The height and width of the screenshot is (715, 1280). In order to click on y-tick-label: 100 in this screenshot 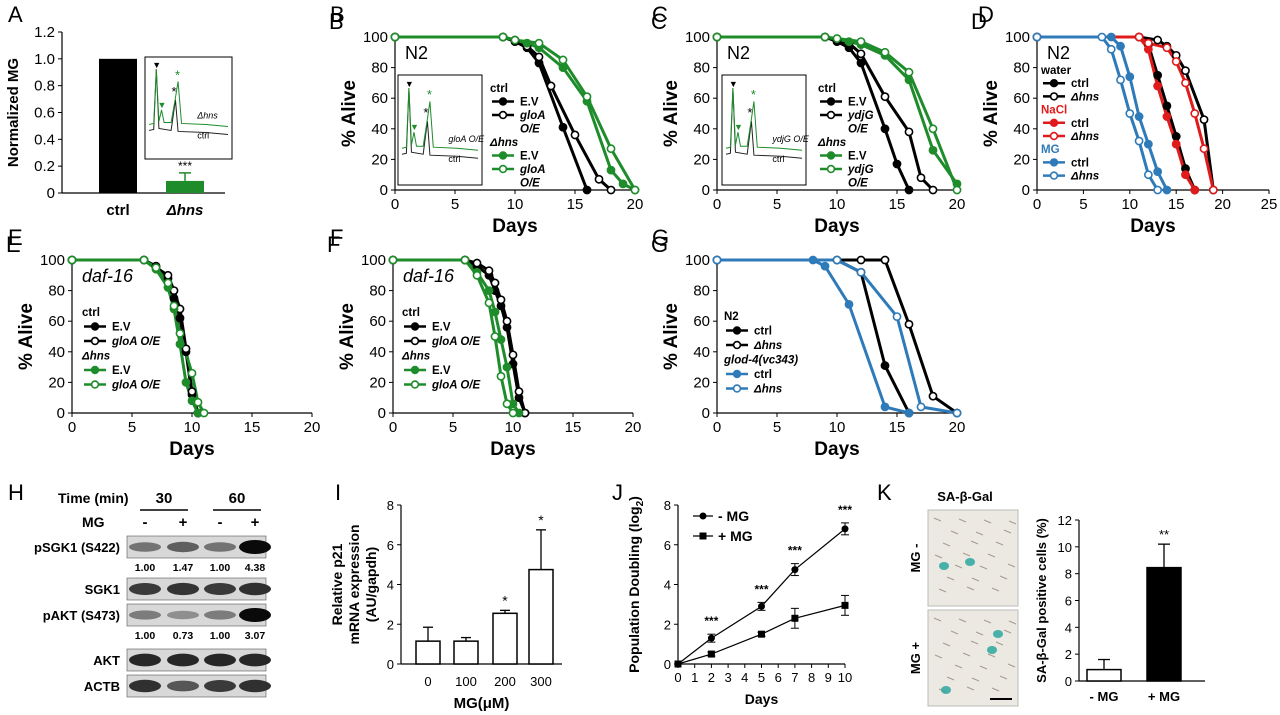, I will do `click(375, 37)`.